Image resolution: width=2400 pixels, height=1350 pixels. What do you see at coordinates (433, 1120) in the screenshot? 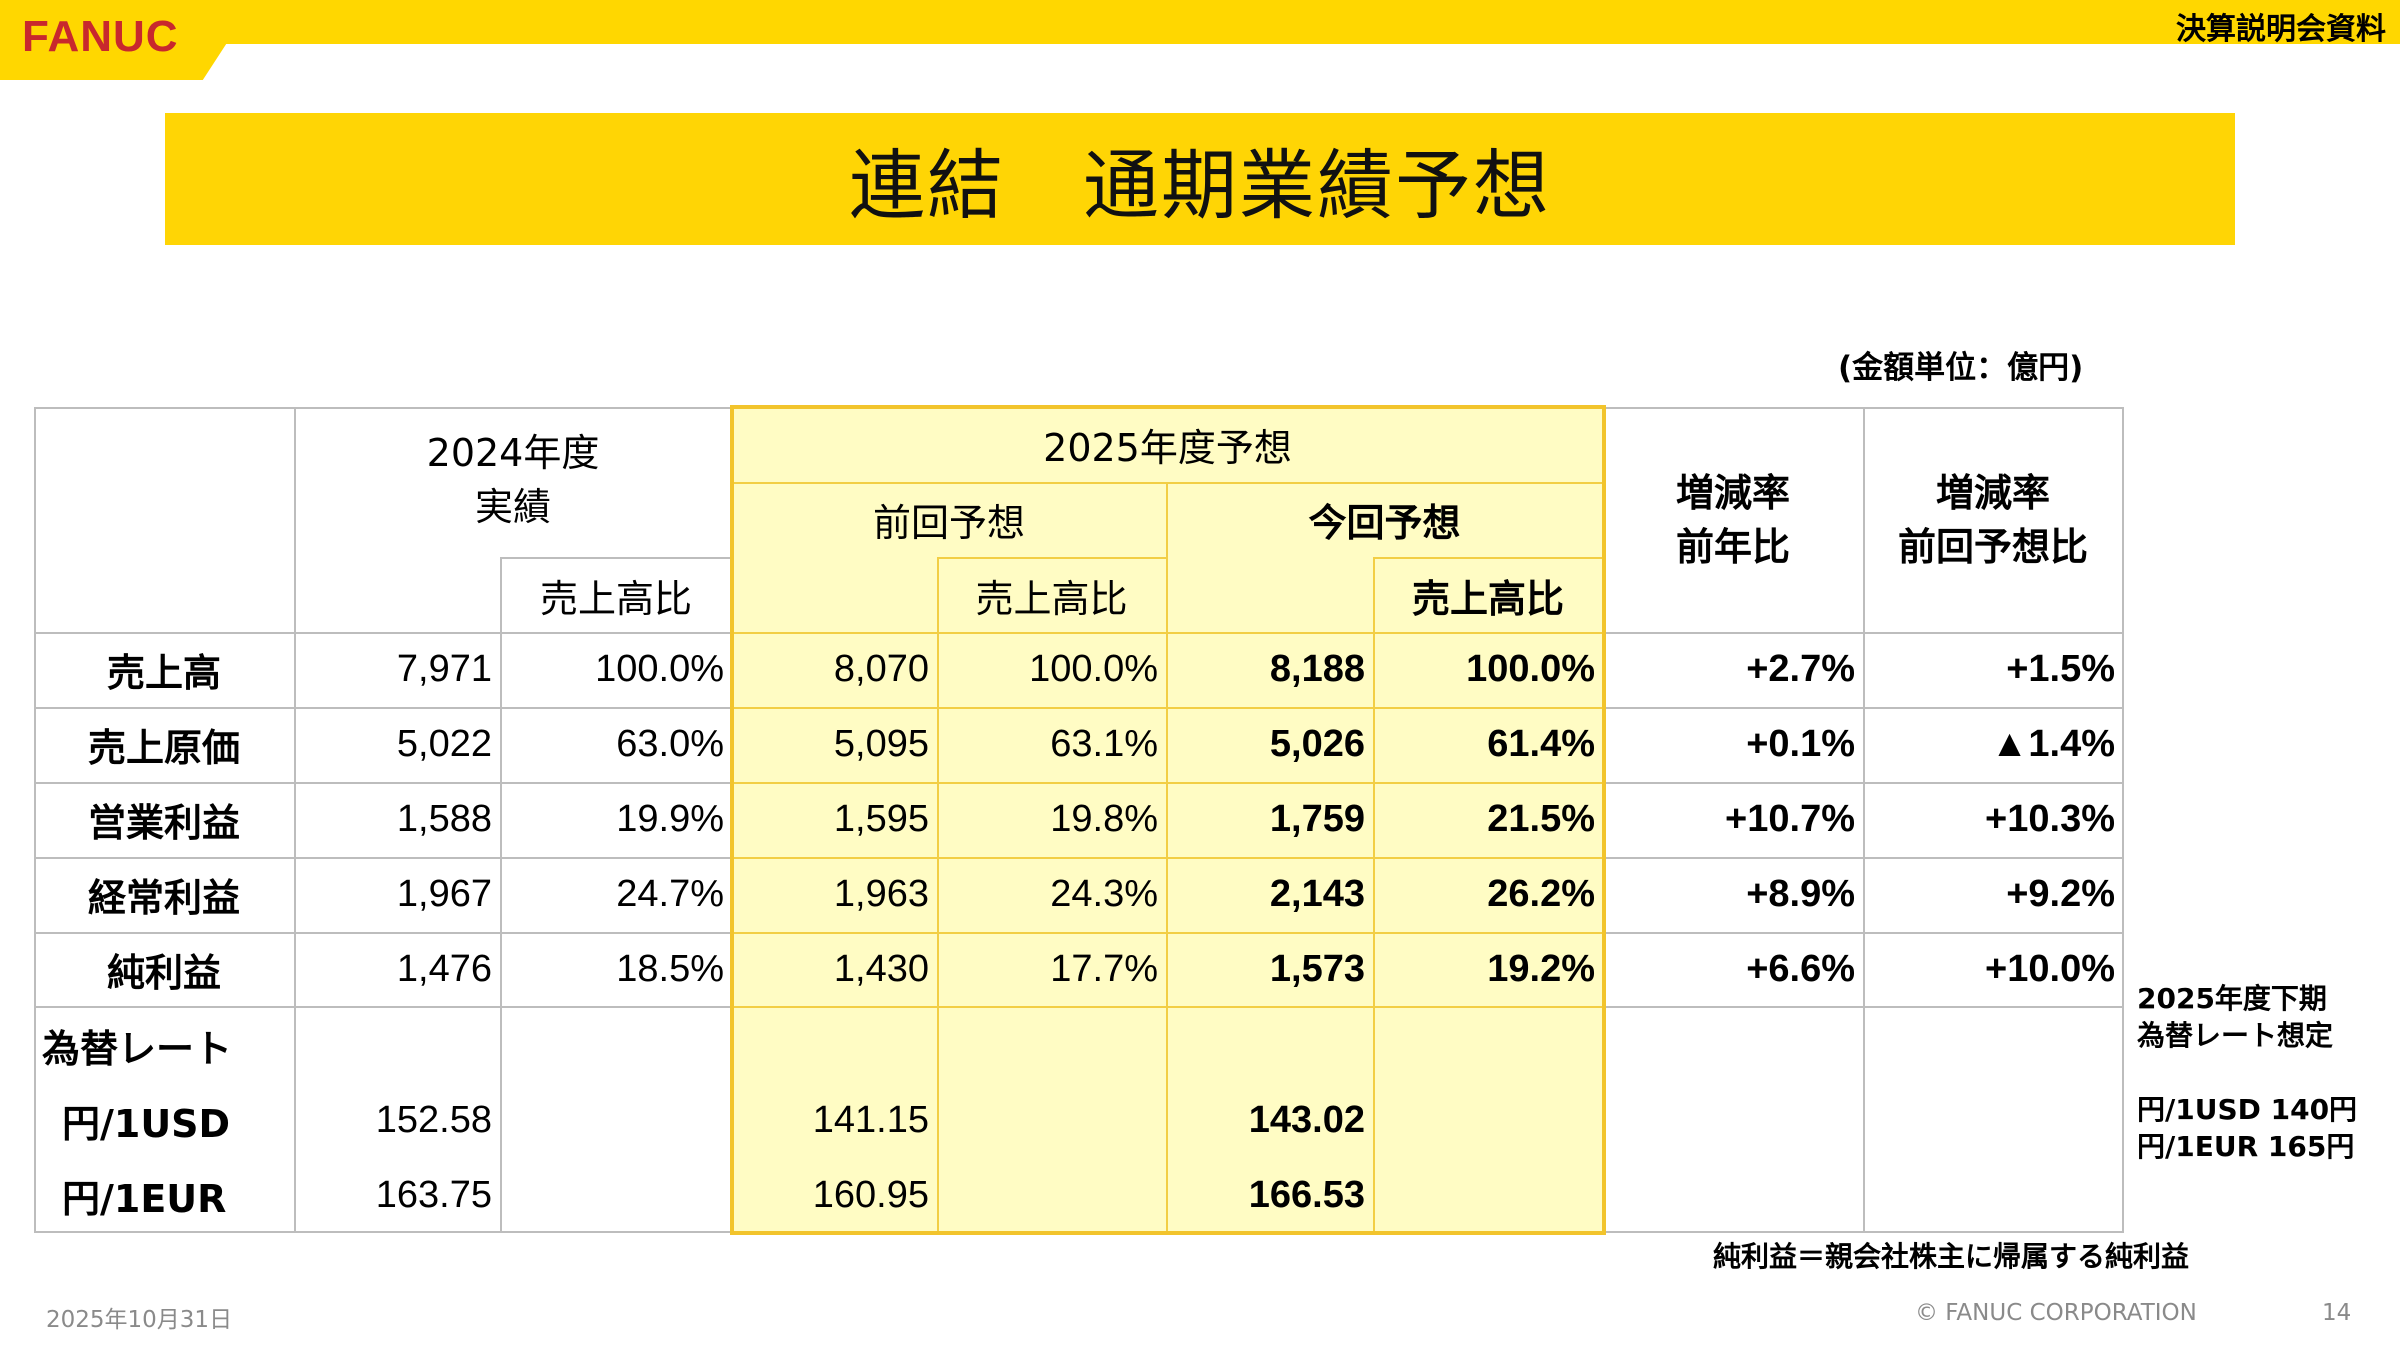
I see `fx-usd-fy2024: 152.58` at bounding box center [433, 1120].